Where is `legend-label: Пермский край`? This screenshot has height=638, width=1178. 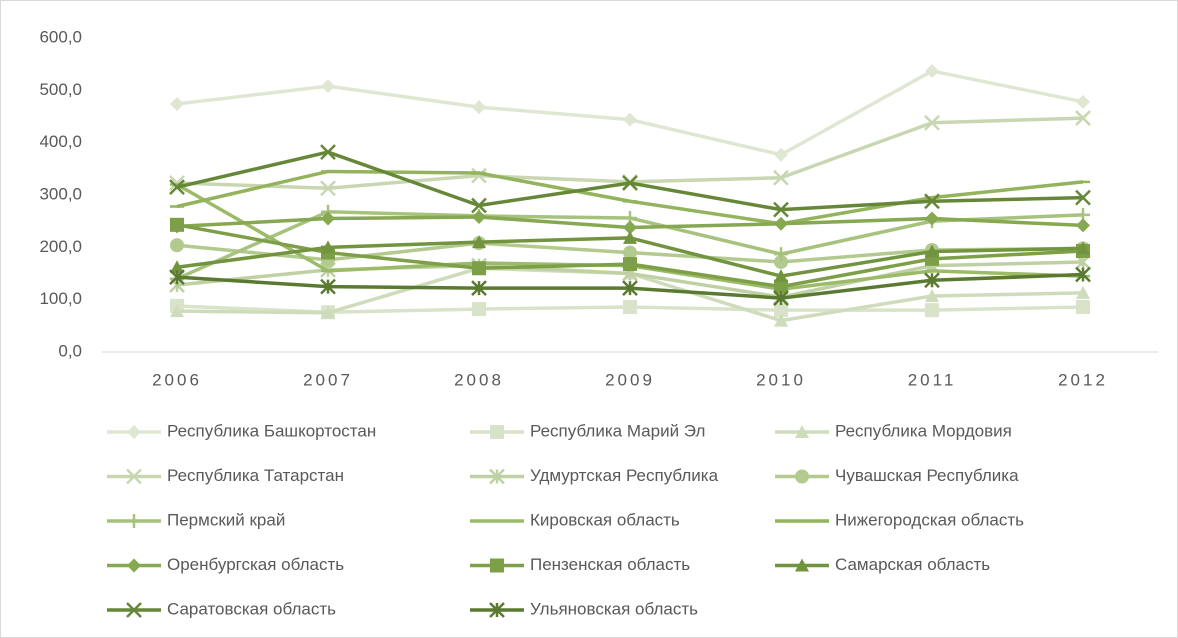
legend-label: Пермский край is located at coordinates (226, 519).